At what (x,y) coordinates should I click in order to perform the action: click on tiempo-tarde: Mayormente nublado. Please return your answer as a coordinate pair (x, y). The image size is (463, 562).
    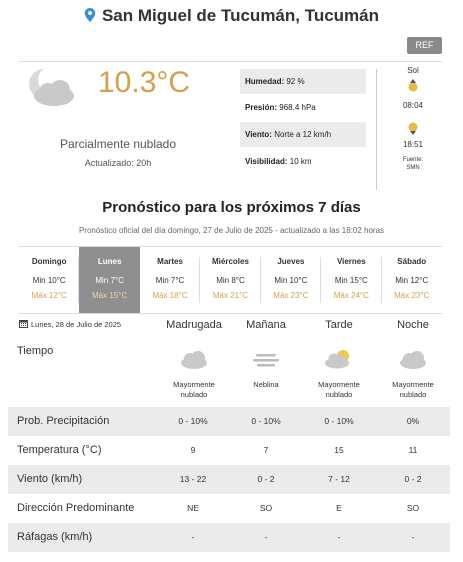
    Looking at the image, I should click on (339, 374).